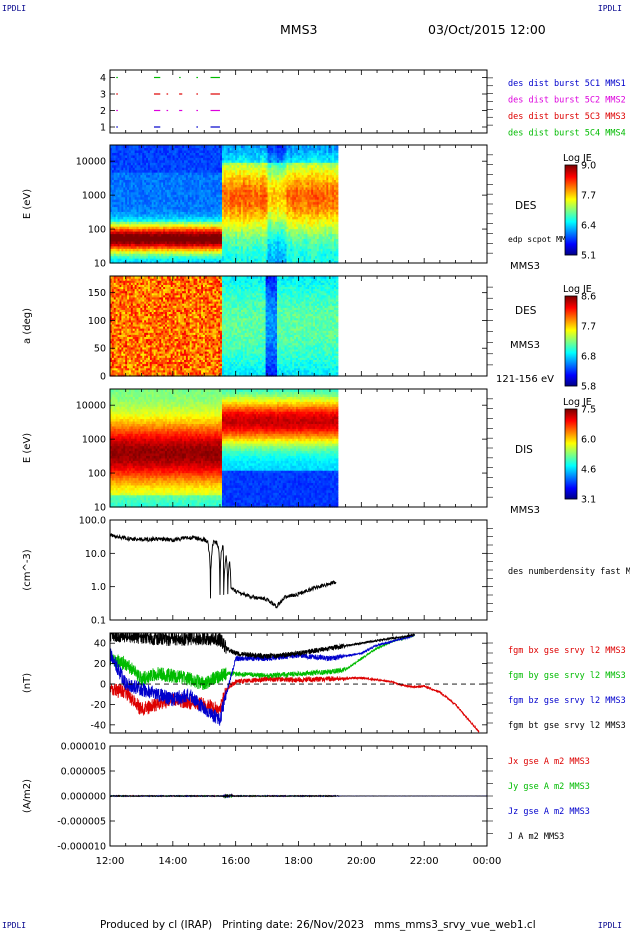  Describe the element at coordinates (567, 84) in the screenshot. I see `burst-legend-label: des dist burst 5C1 MMS1` at that location.